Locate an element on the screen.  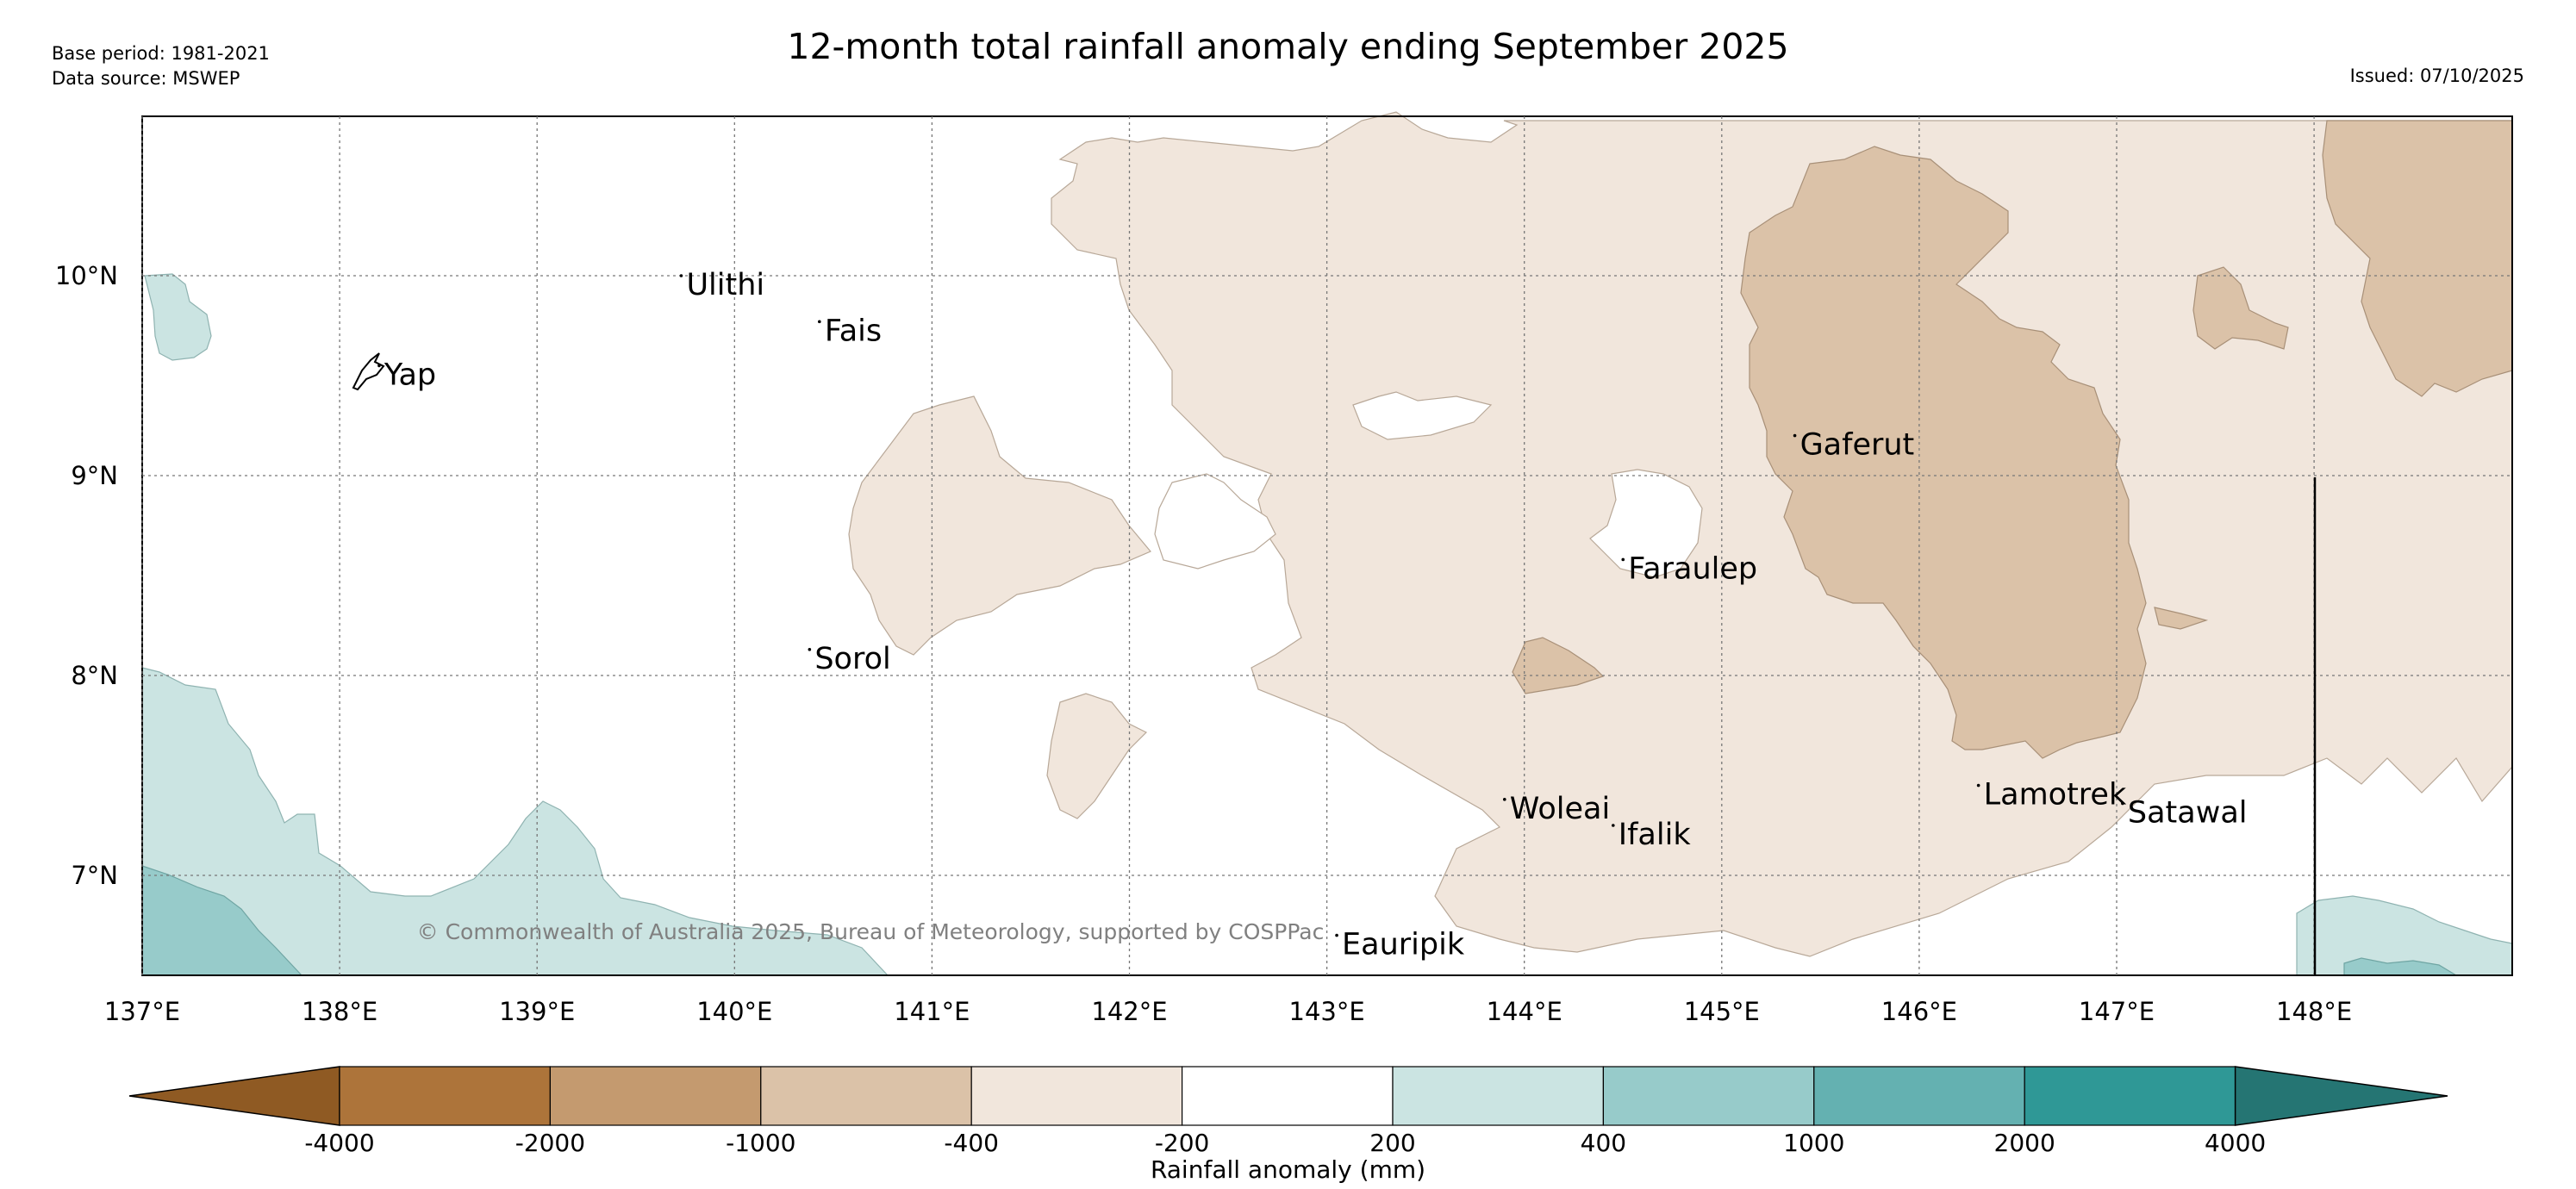
data-source: Data source: MSWEP is located at coordinates (146, 78).